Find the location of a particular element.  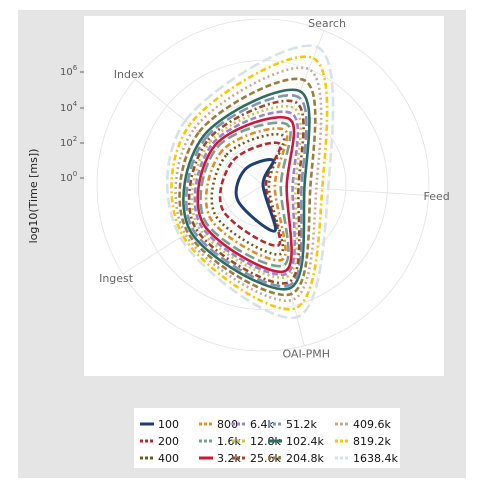

legend-entry: 3.2k is located at coordinates (220, 458).